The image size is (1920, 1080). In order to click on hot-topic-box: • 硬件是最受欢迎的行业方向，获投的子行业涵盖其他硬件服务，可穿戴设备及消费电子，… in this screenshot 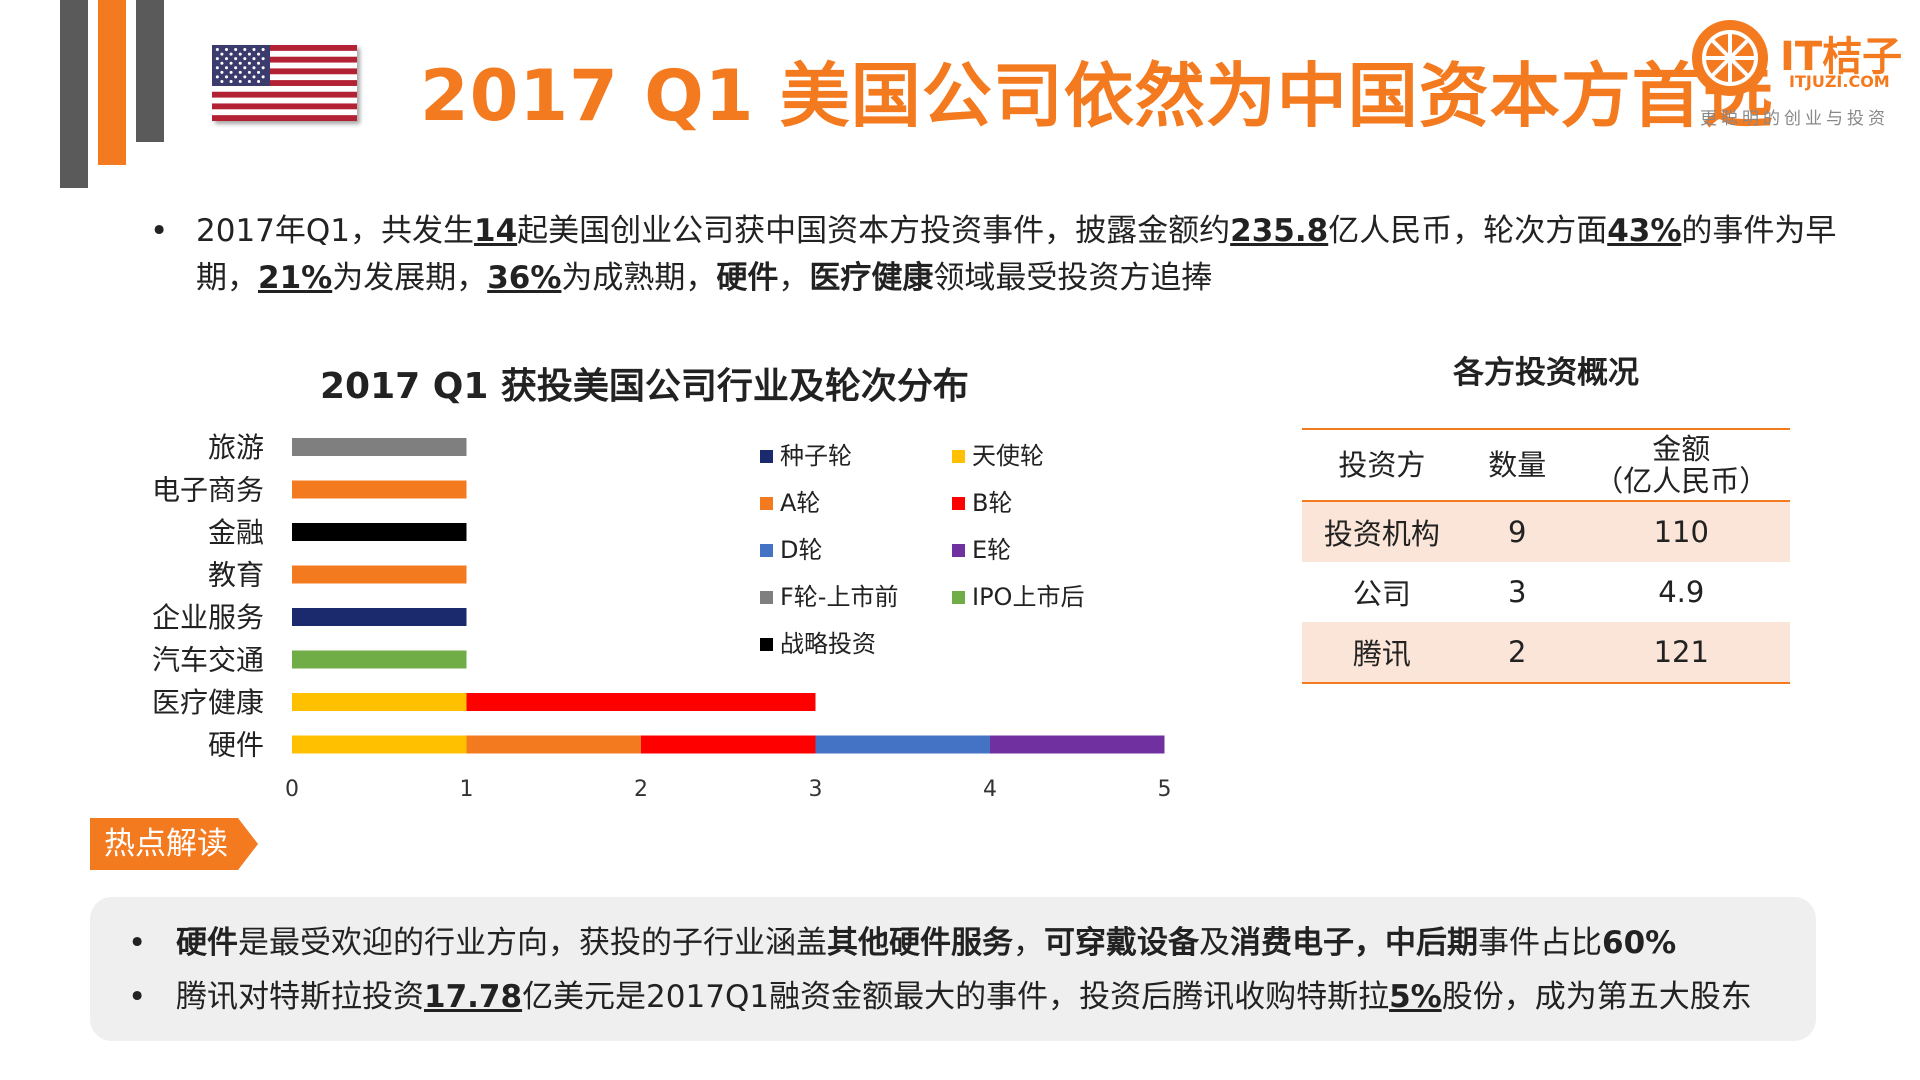, I will do `click(953, 969)`.